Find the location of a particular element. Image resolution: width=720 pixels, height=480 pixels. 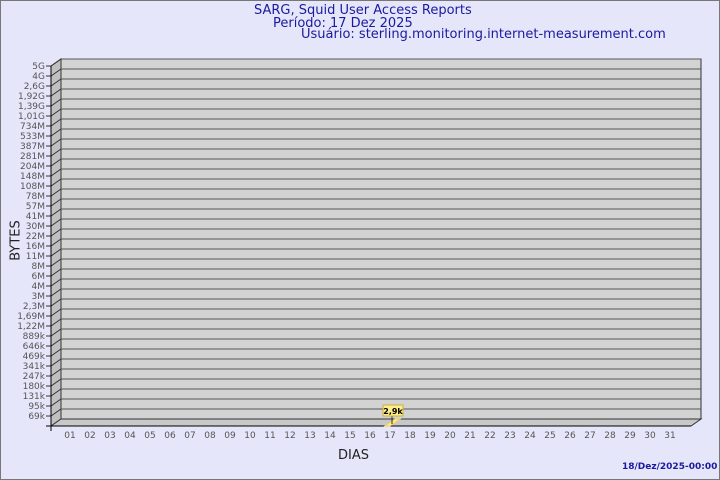

y-tick-label: 95k is located at coordinates (36, 407).